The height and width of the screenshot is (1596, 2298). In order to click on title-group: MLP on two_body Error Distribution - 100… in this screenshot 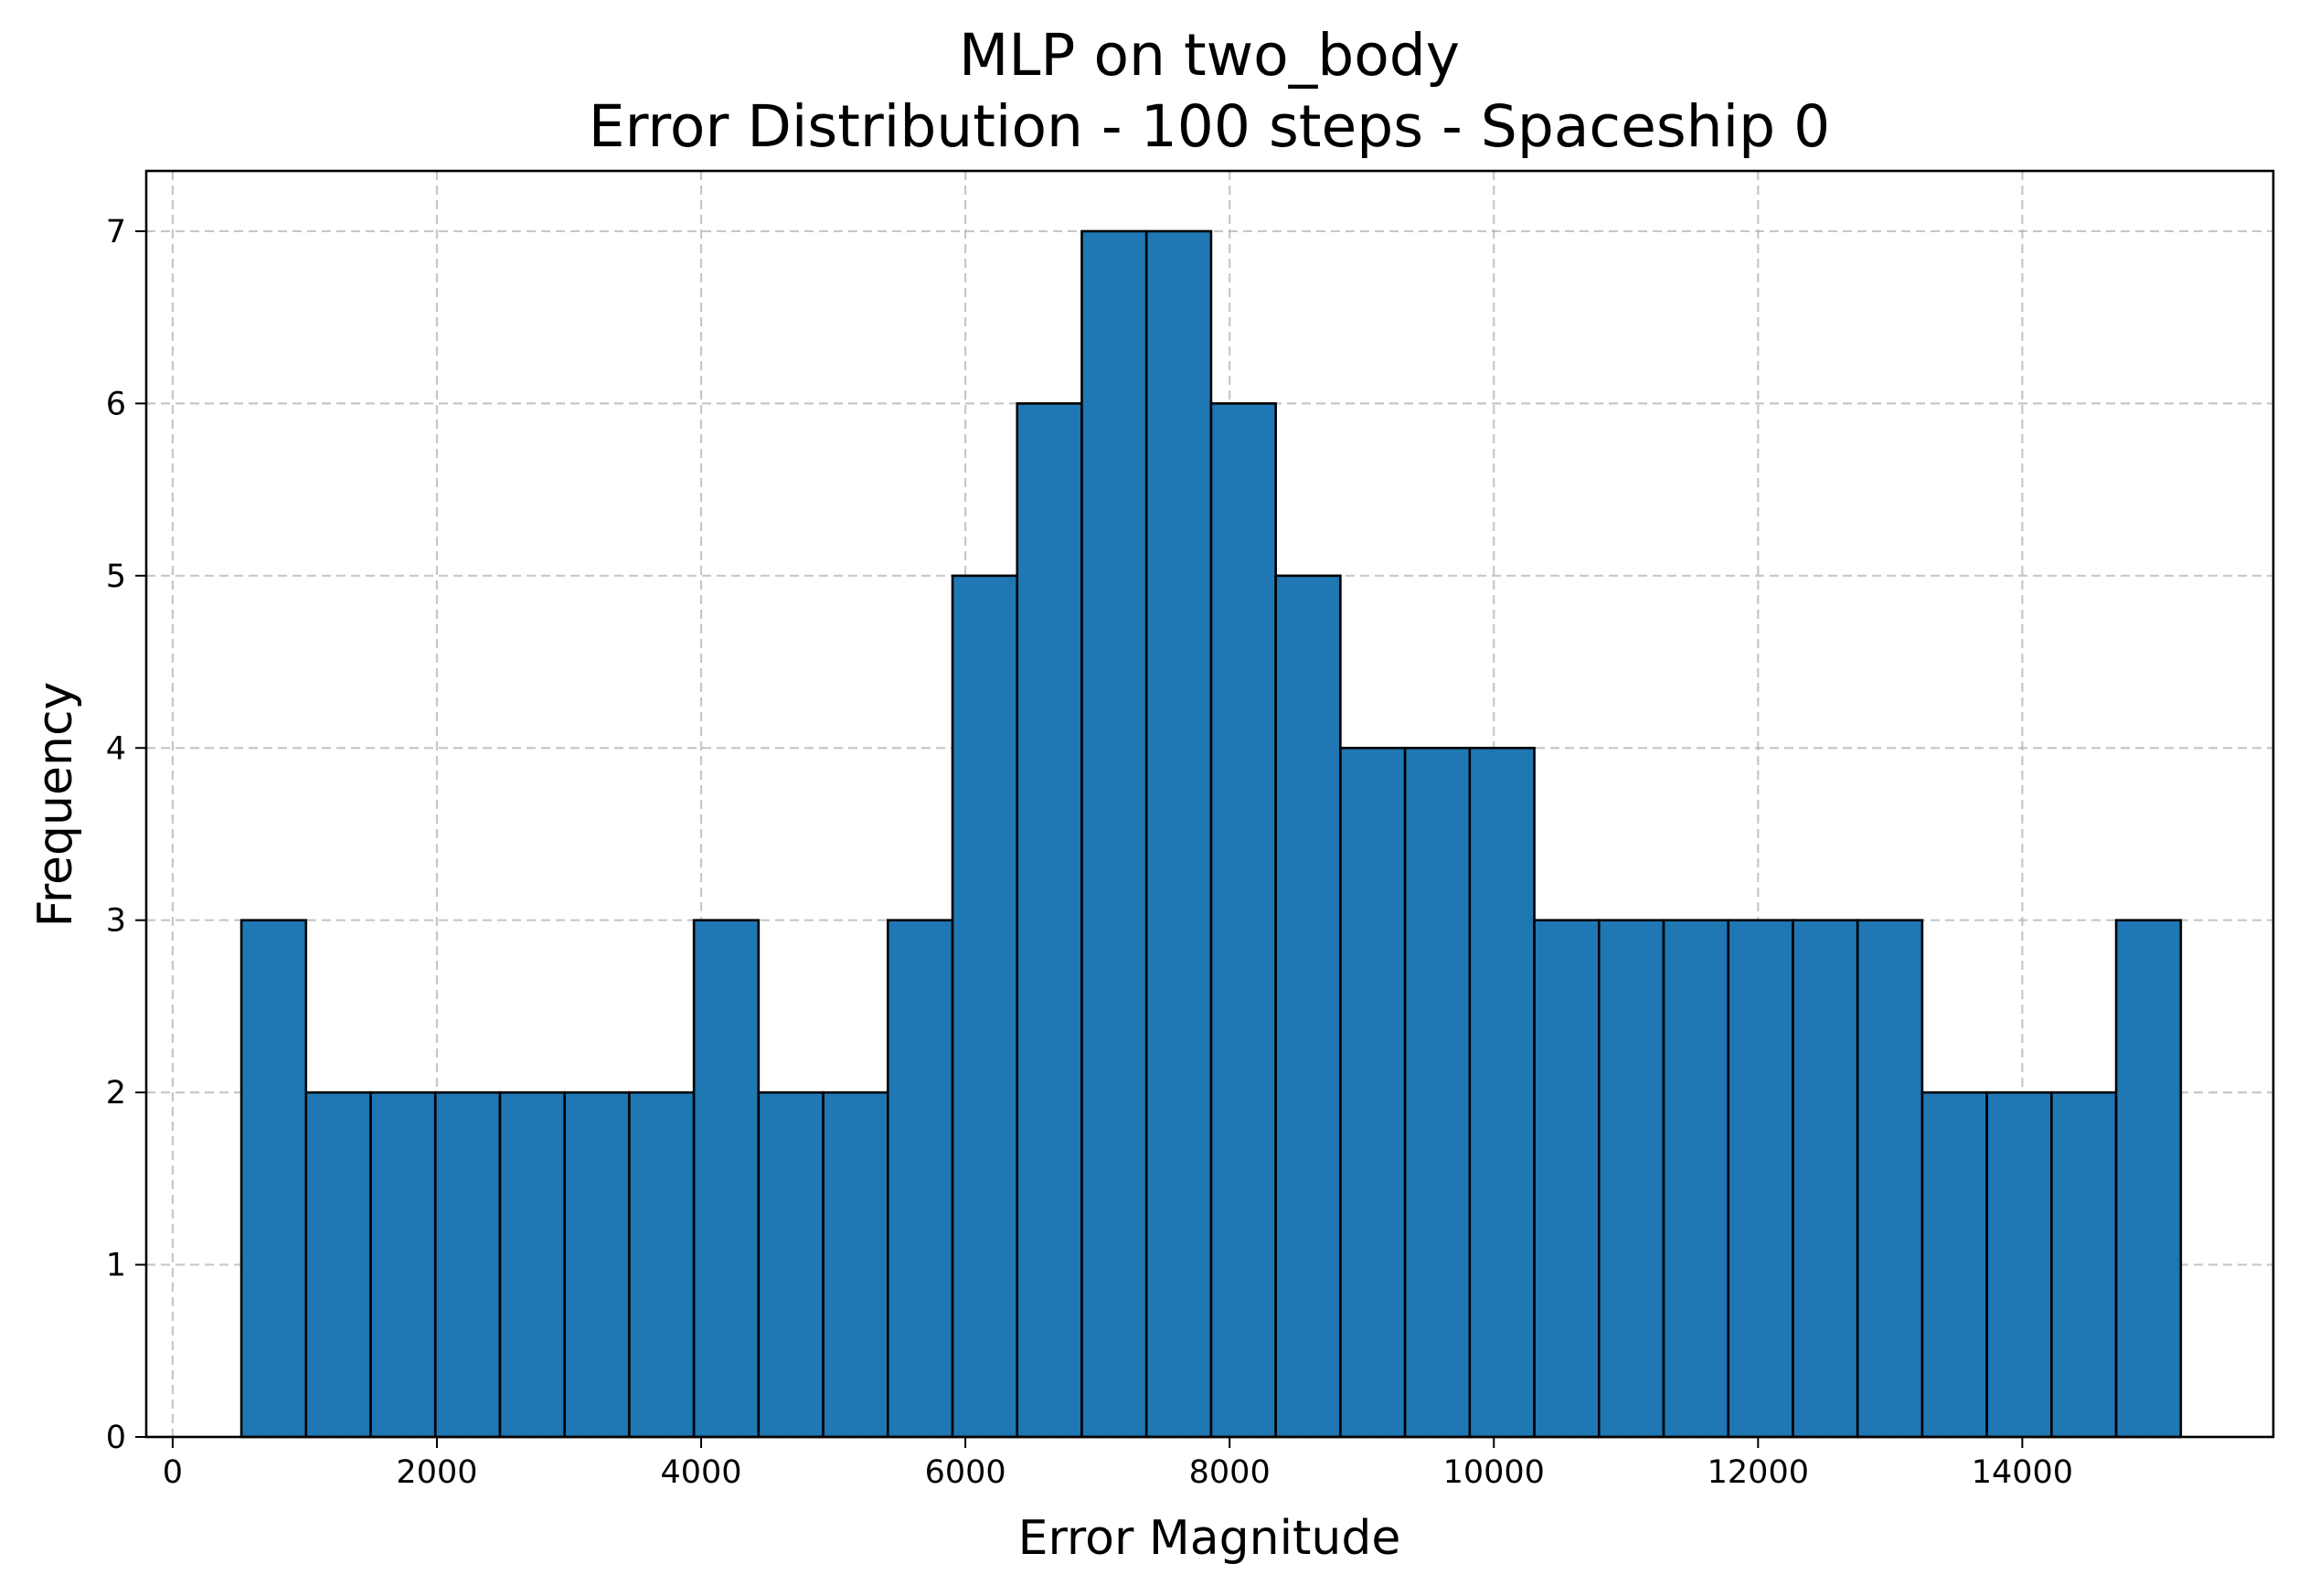, I will do `click(1209, 91)`.